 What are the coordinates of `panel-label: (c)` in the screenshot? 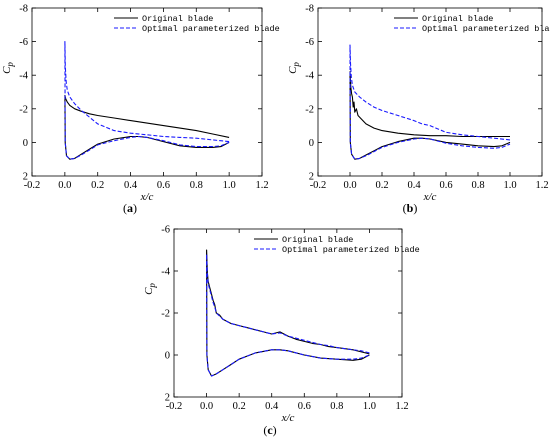 It's located at (269, 430).